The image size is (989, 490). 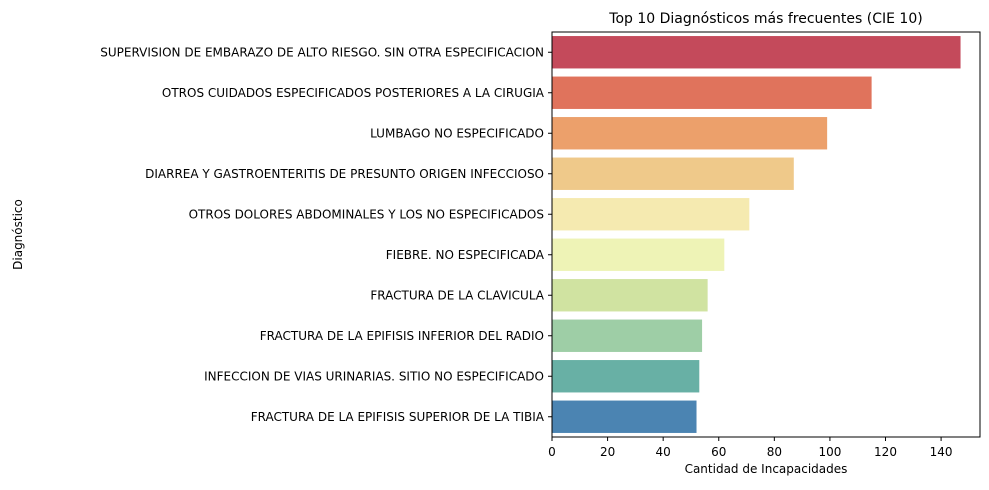 What do you see at coordinates (750, 448) in the screenshot?
I see `x-axis-ticks: 0 20 40 60 80 100 120 140` at bounding box center [750, 448].